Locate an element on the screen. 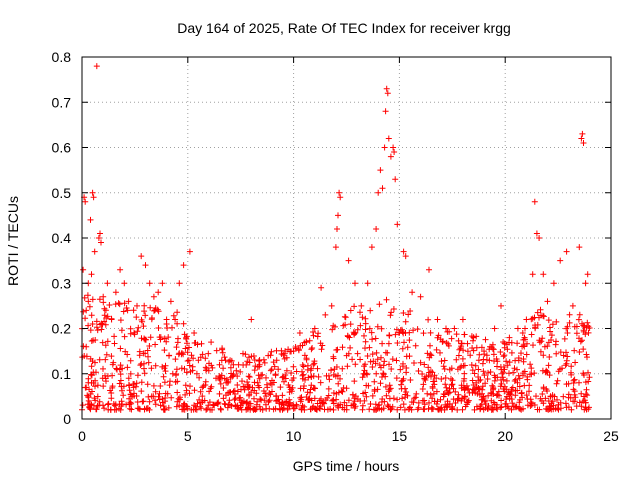 Image resolution: width=640 pixels, height=480 pixels. y-tick-label: 0.6 is located at coordinates (62, 148).